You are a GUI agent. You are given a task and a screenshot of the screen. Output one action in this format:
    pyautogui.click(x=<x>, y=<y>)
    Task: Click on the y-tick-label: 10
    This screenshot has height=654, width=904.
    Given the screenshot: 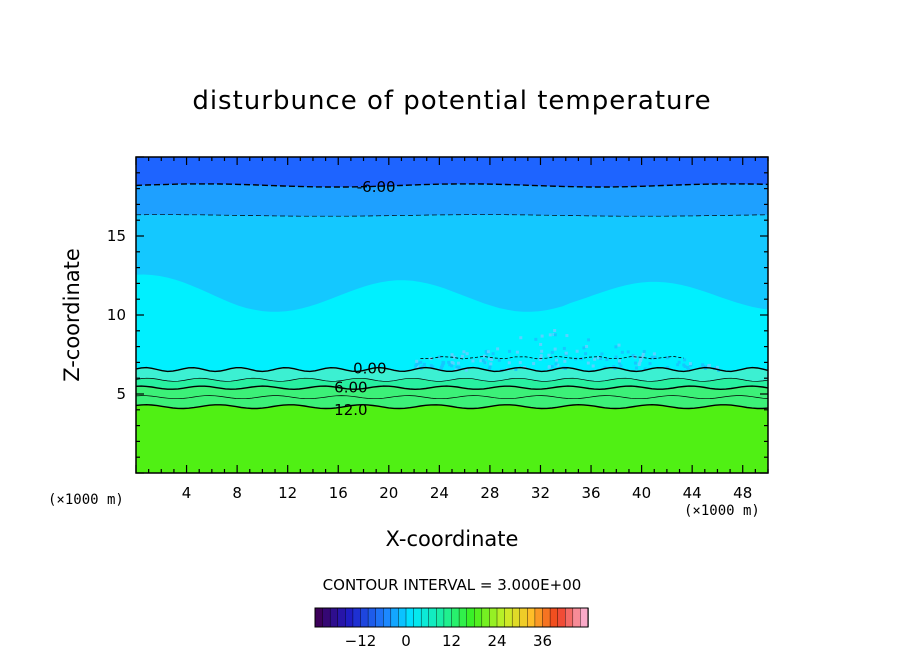 What is the action you would take?
    pyautogui.click(x=116, y=315)
    